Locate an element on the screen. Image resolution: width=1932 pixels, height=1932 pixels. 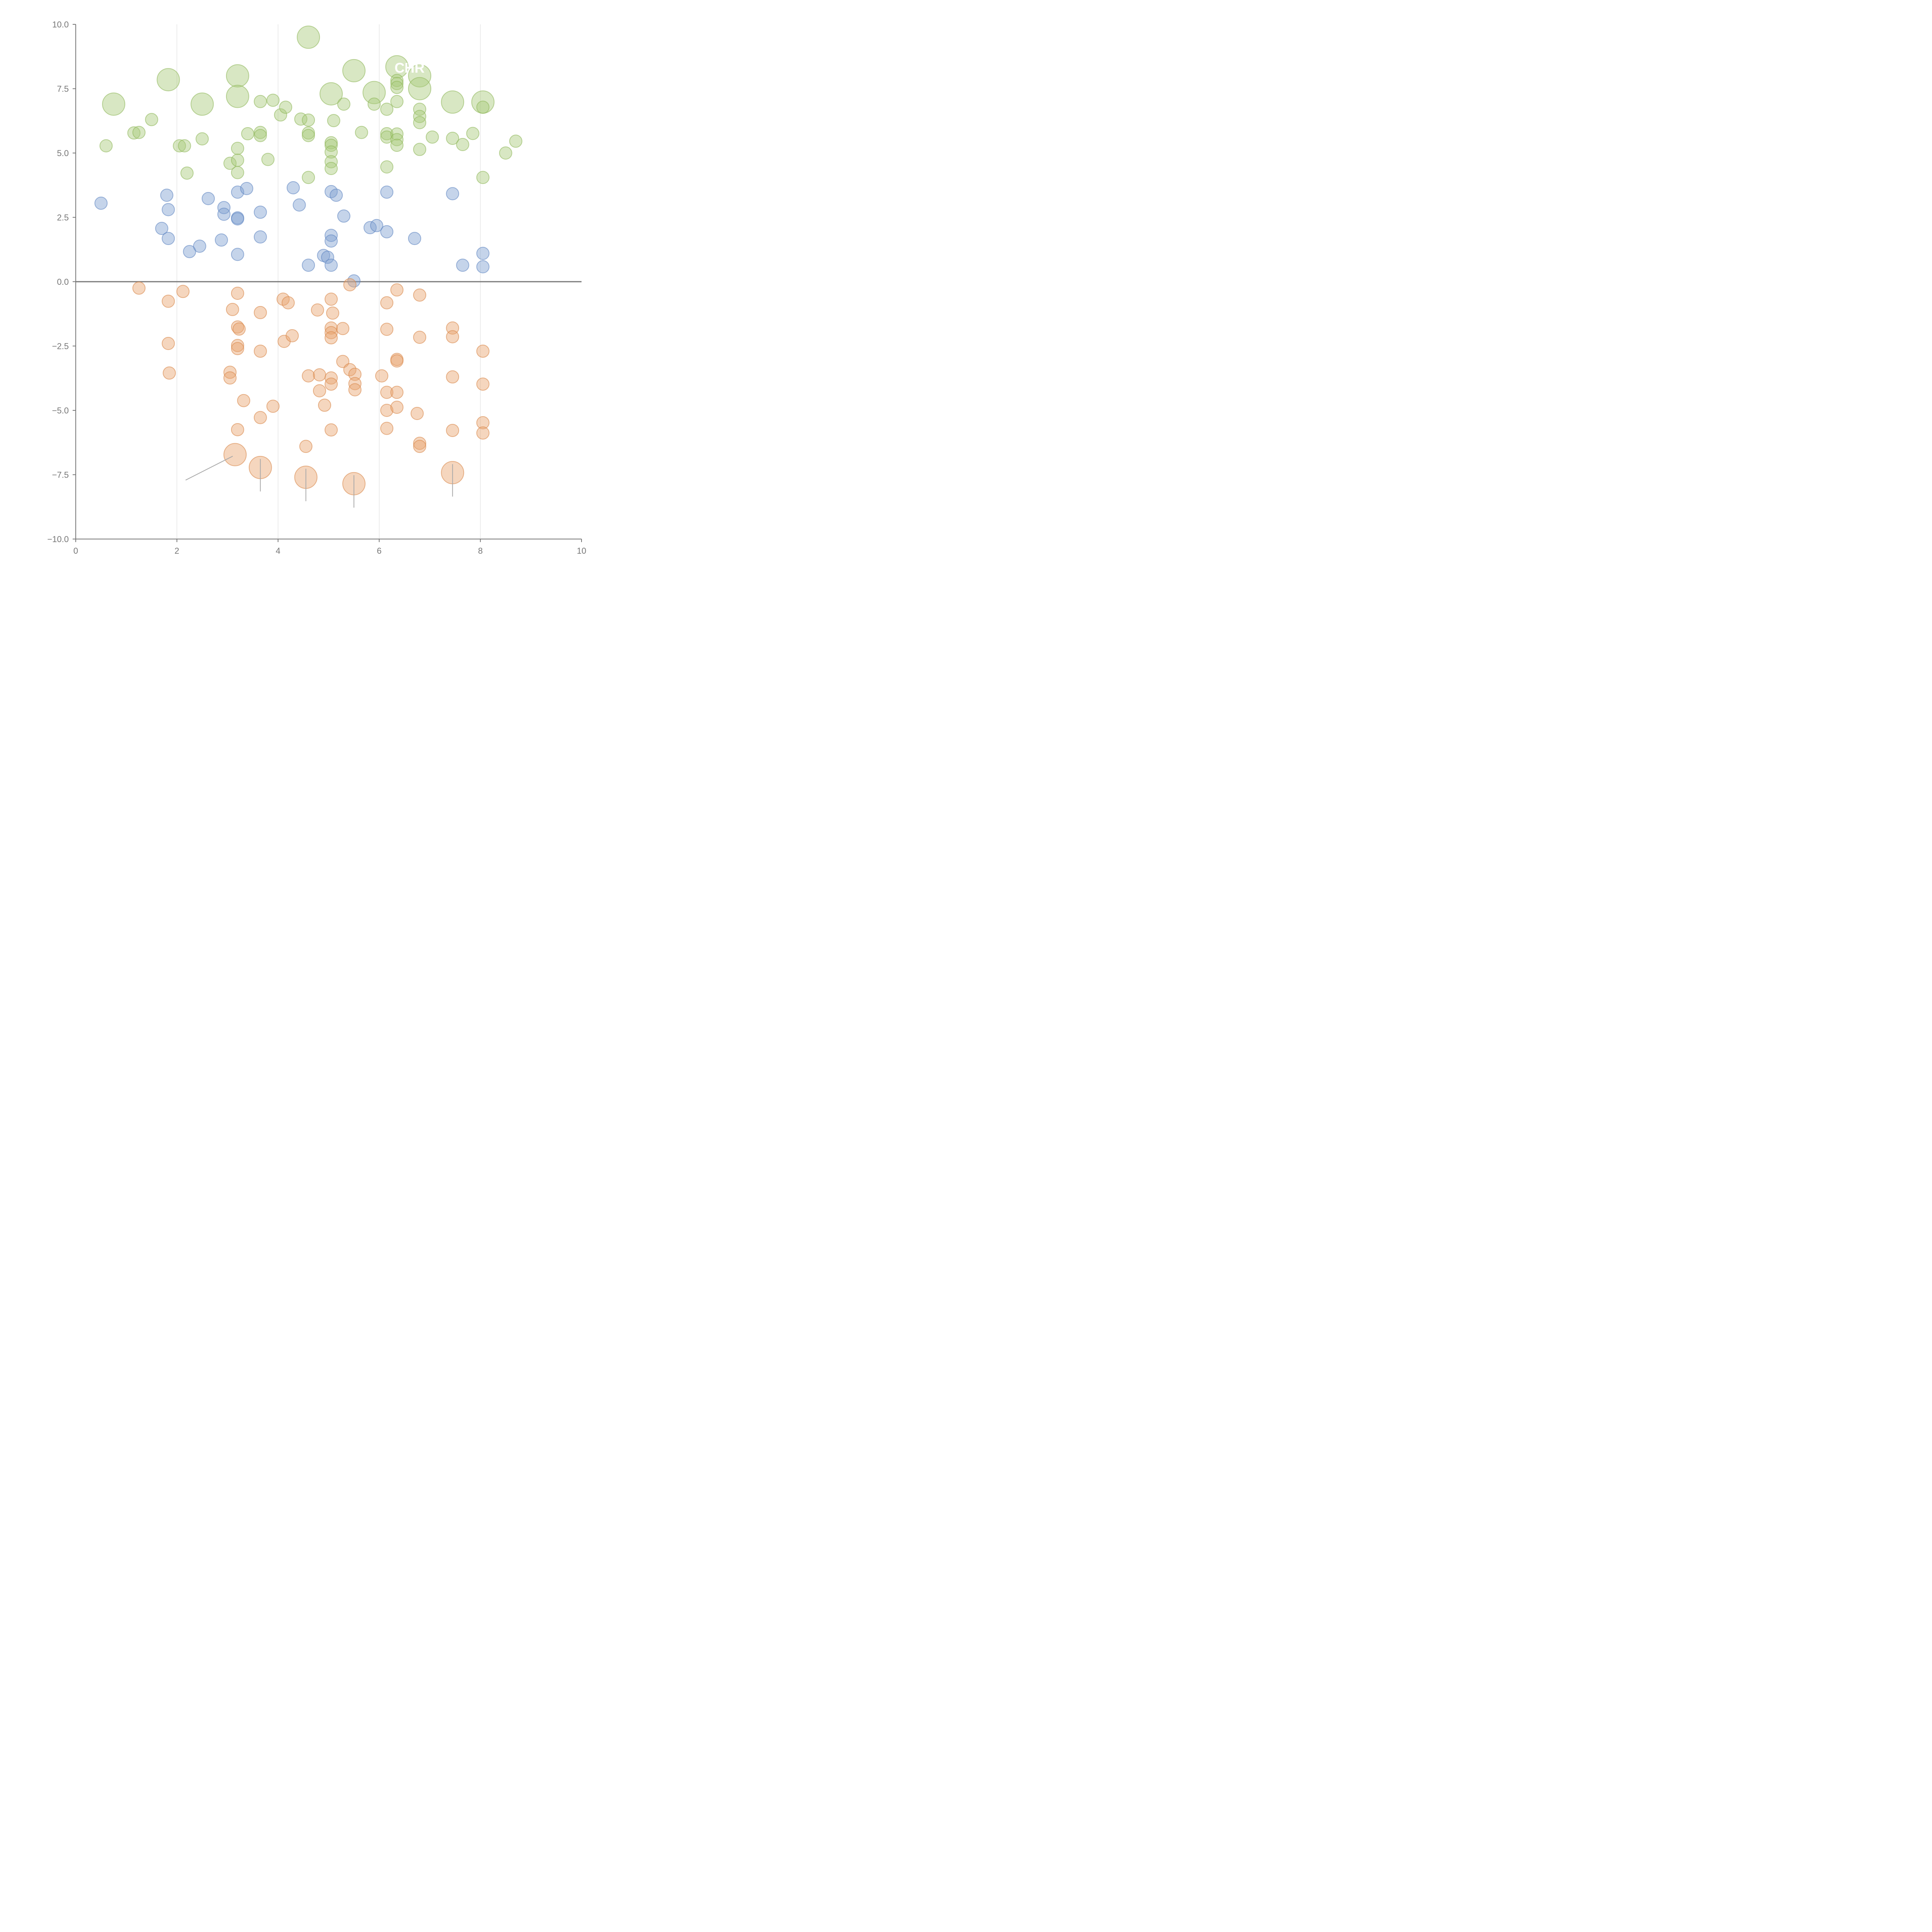
x-tick-label: 0 is located at coordinates (75, 551).